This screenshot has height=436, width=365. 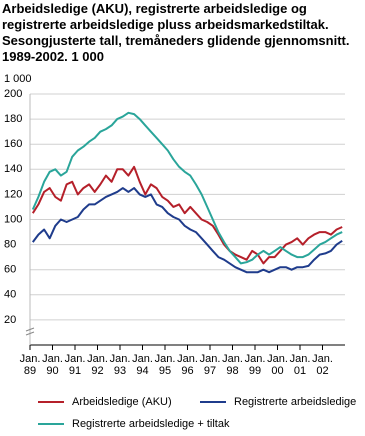 What do you see at coordinates (13, 94) in the screenshot?
I see `y-tick-label: 200` at bounding box center [13, 94].